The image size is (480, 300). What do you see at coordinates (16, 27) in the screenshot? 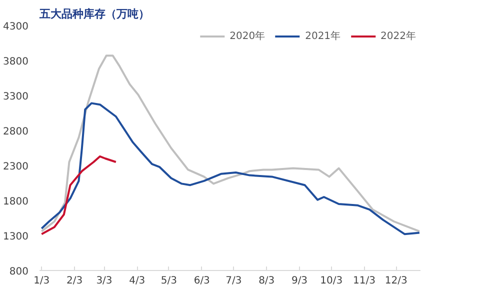
I see `y-tick-label: 4300` at bounding box center [16, 27].